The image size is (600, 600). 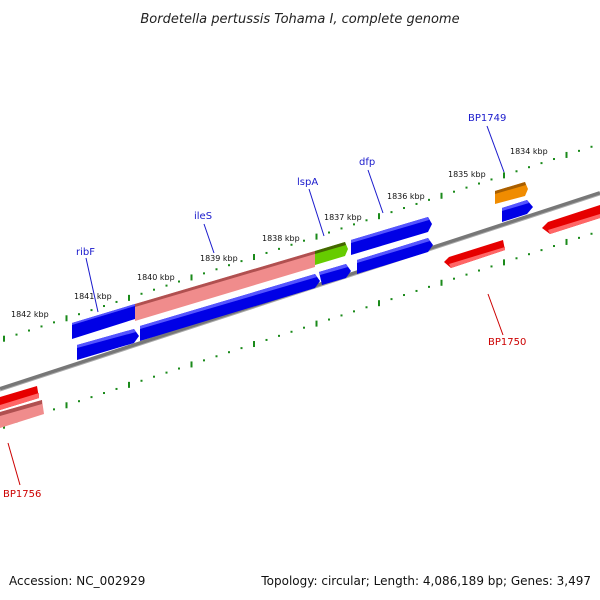 I want to click on gene-red-right, so click(x=571, y=219).